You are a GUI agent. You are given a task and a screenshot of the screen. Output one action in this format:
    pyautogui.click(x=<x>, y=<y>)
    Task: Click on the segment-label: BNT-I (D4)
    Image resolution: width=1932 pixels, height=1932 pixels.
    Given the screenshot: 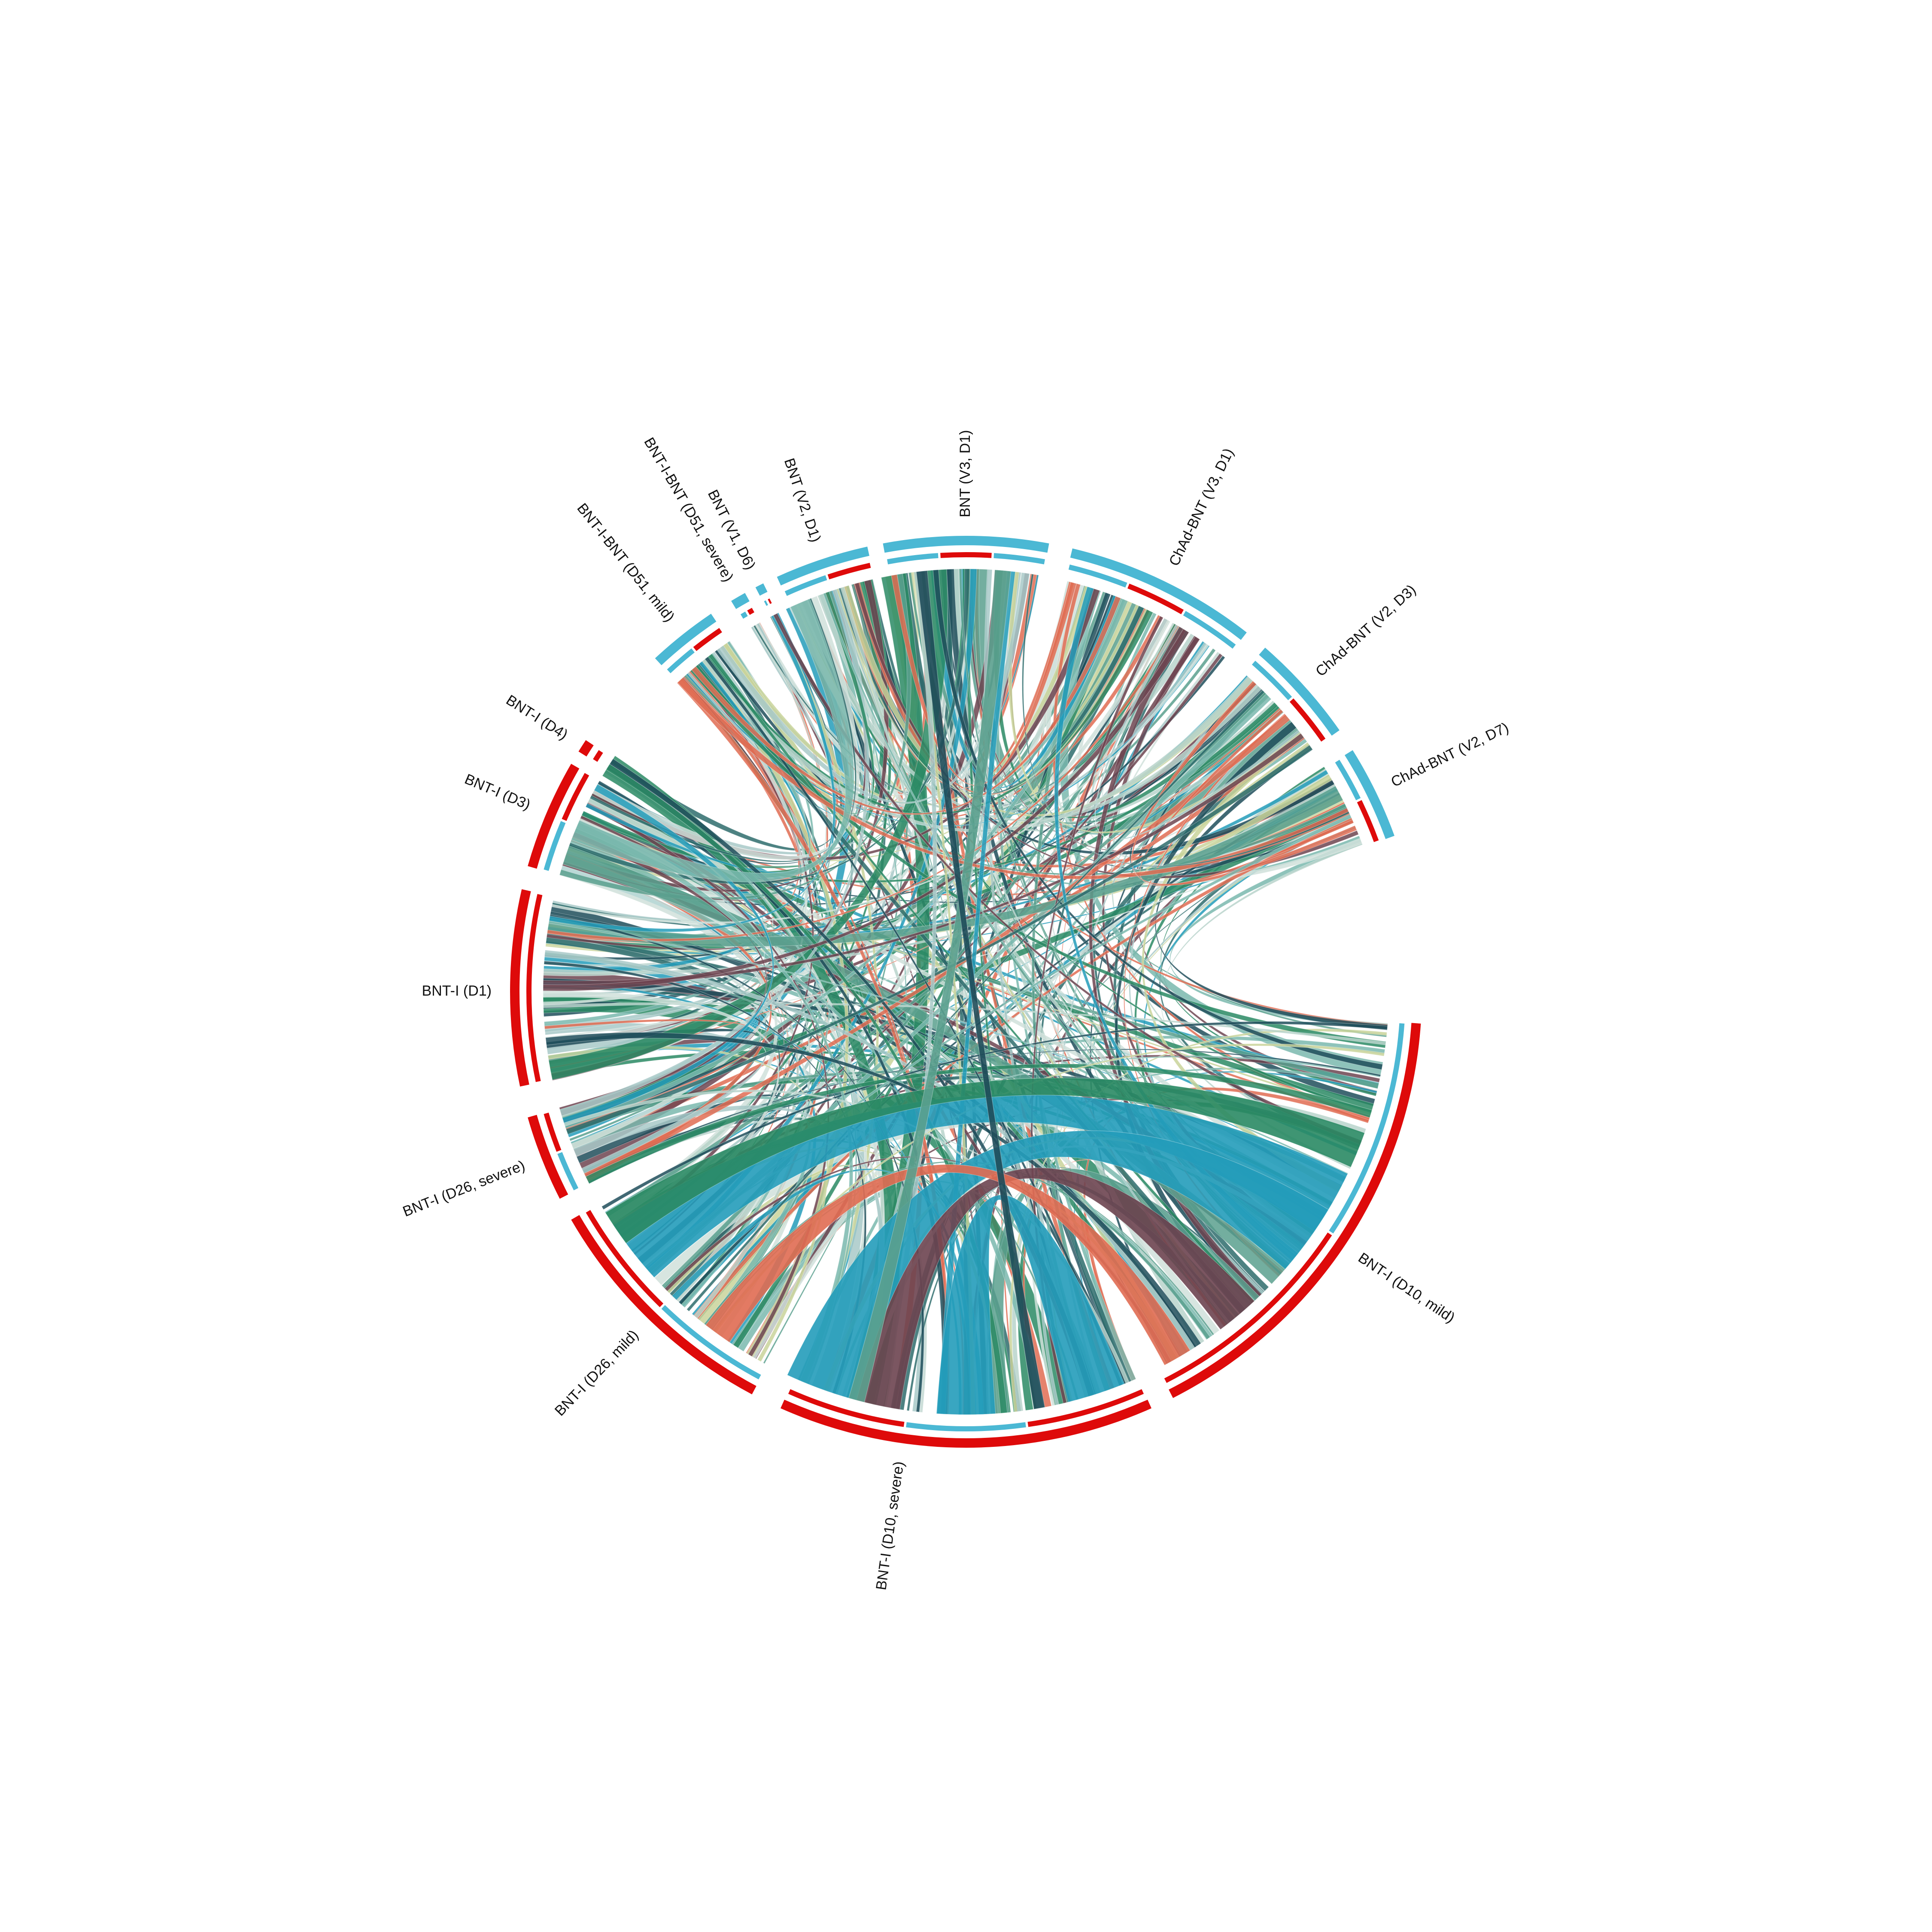 What is the action you would take?
    pyautogui.click(x=537, y=717)
    